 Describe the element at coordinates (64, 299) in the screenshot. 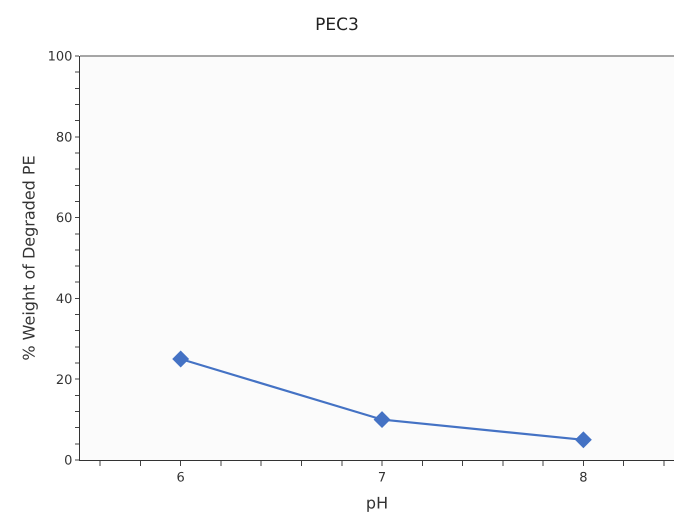

I see `y-tick-label: 40` at that location.